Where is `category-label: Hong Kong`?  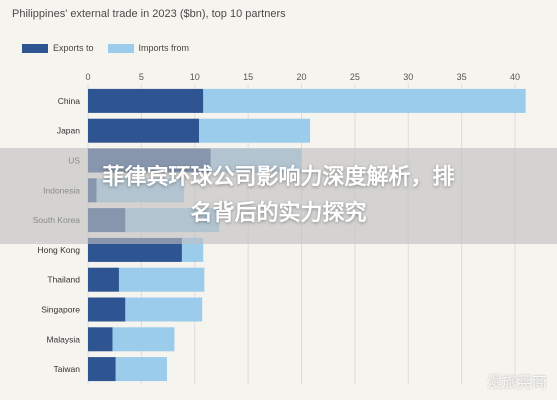 category-label: Hong Kong is located at coordinates (58, 250).